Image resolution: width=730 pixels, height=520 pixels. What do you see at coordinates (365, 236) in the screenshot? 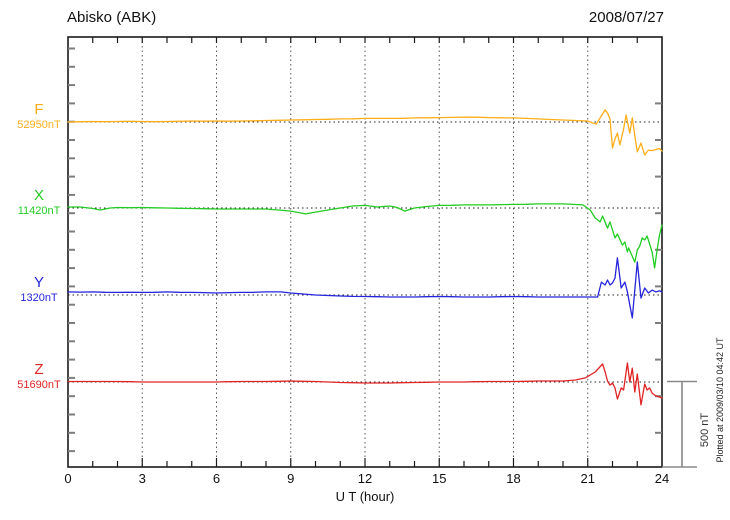
I see `trace-X` at bounding box center [365, 236].